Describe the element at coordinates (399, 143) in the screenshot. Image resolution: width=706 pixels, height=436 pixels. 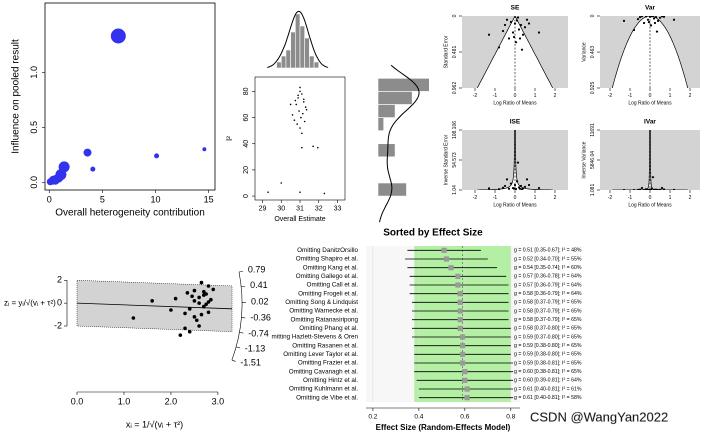
I see `density-curve` at that location.